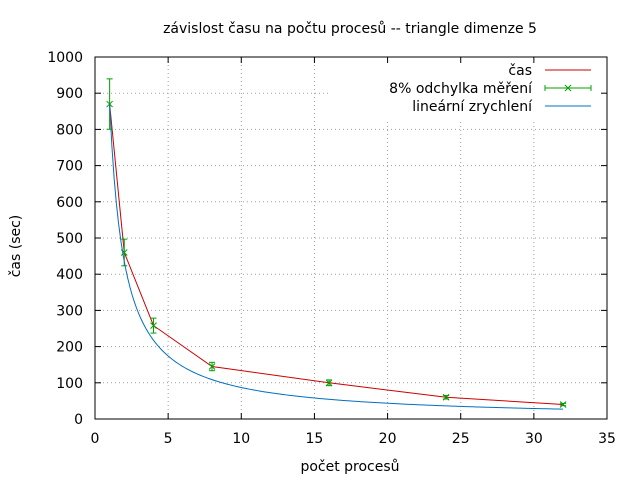 This screenshot has width=640, height=480. Describe the element at coordinates (69, 311) in the screenshot. I see `y-tick-label: 300` at that location.